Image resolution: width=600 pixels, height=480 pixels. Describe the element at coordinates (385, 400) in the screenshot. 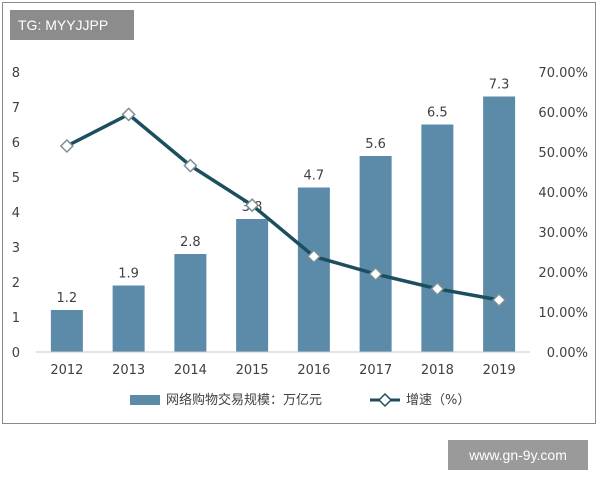

I see `legend-line-marker` at that location.